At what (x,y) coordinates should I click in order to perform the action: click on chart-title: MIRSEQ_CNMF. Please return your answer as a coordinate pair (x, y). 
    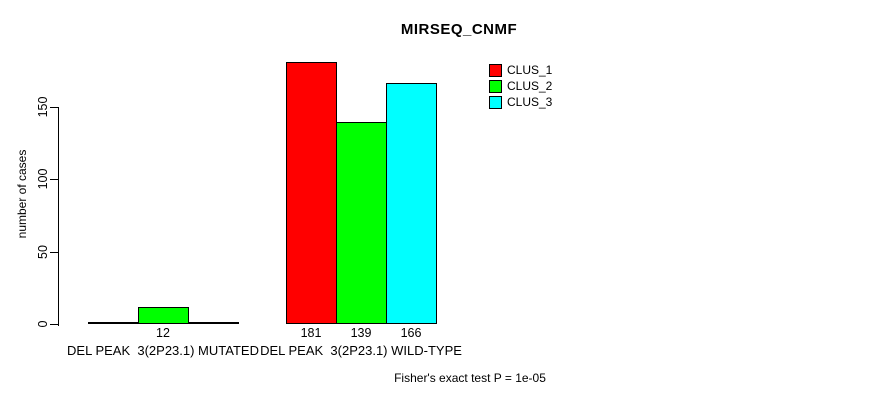
    Looking at the image, I should click on (459, 29).